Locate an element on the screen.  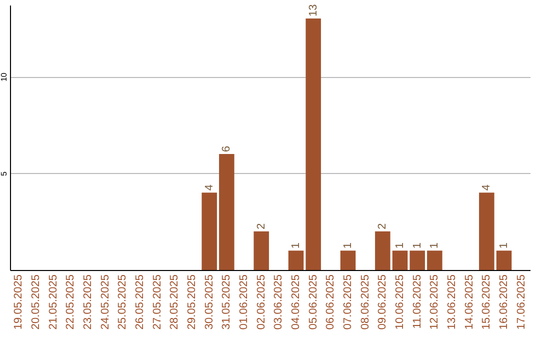
x-tick-label: 03.06.2025 is located at coordinates (278, 302).